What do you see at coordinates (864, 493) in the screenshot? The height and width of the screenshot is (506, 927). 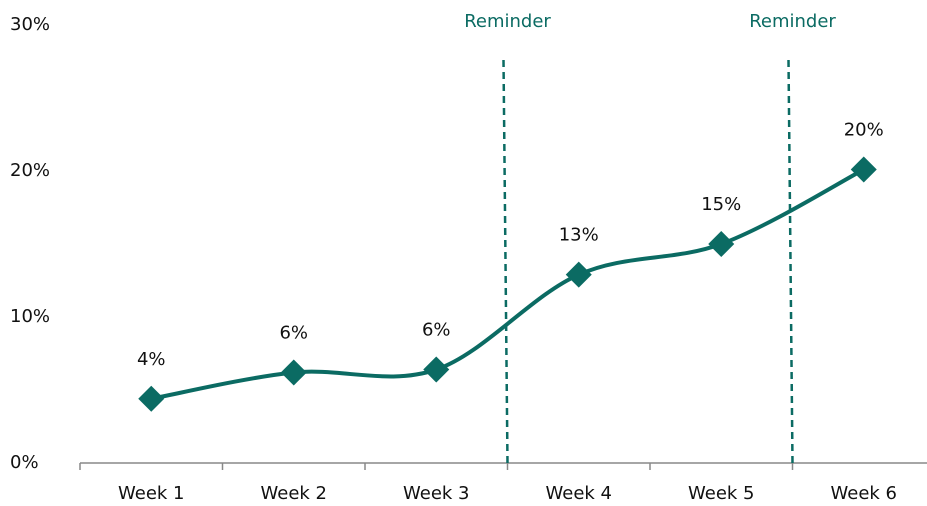 I see `x-tick-label: Week 6` at bounding box center [864, 493].